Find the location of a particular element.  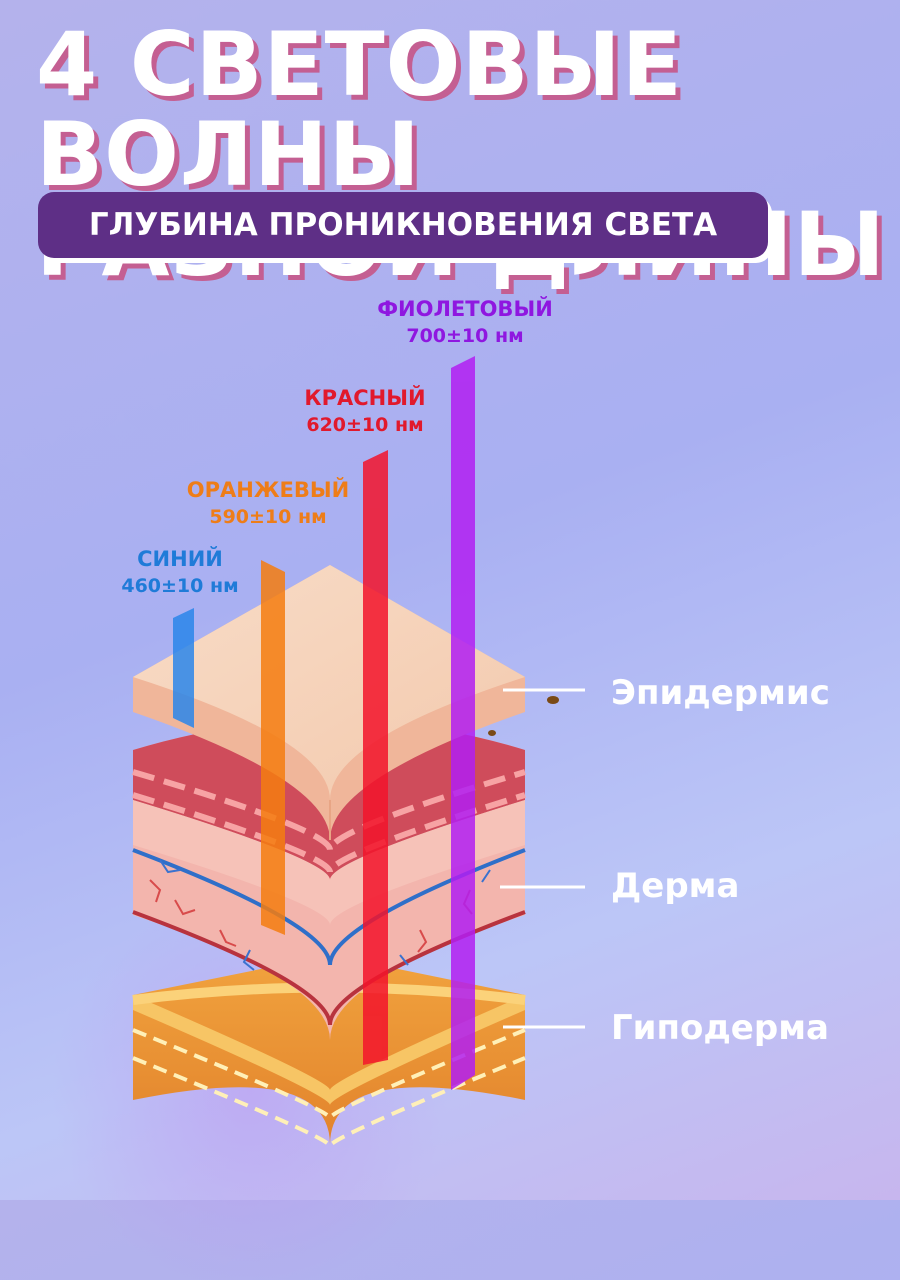

epidermis-layer is located at coordinates (329, 702).